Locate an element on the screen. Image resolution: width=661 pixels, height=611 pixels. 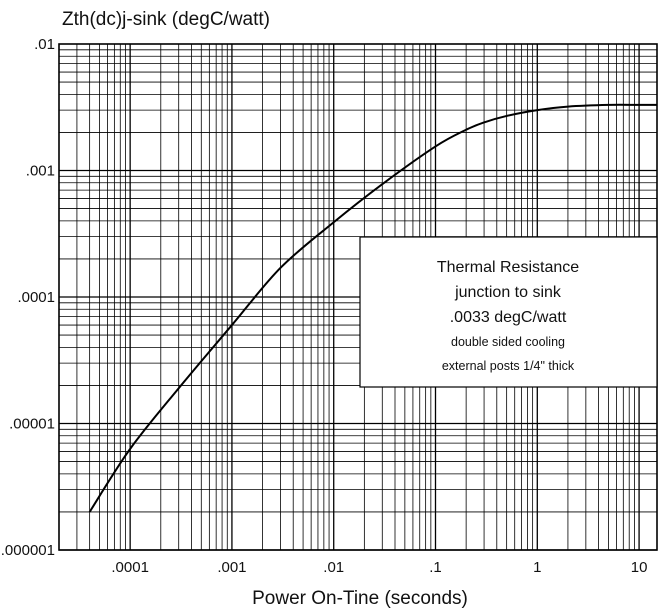
x-tick-label: .0001 is located at coordinates (130, 567).